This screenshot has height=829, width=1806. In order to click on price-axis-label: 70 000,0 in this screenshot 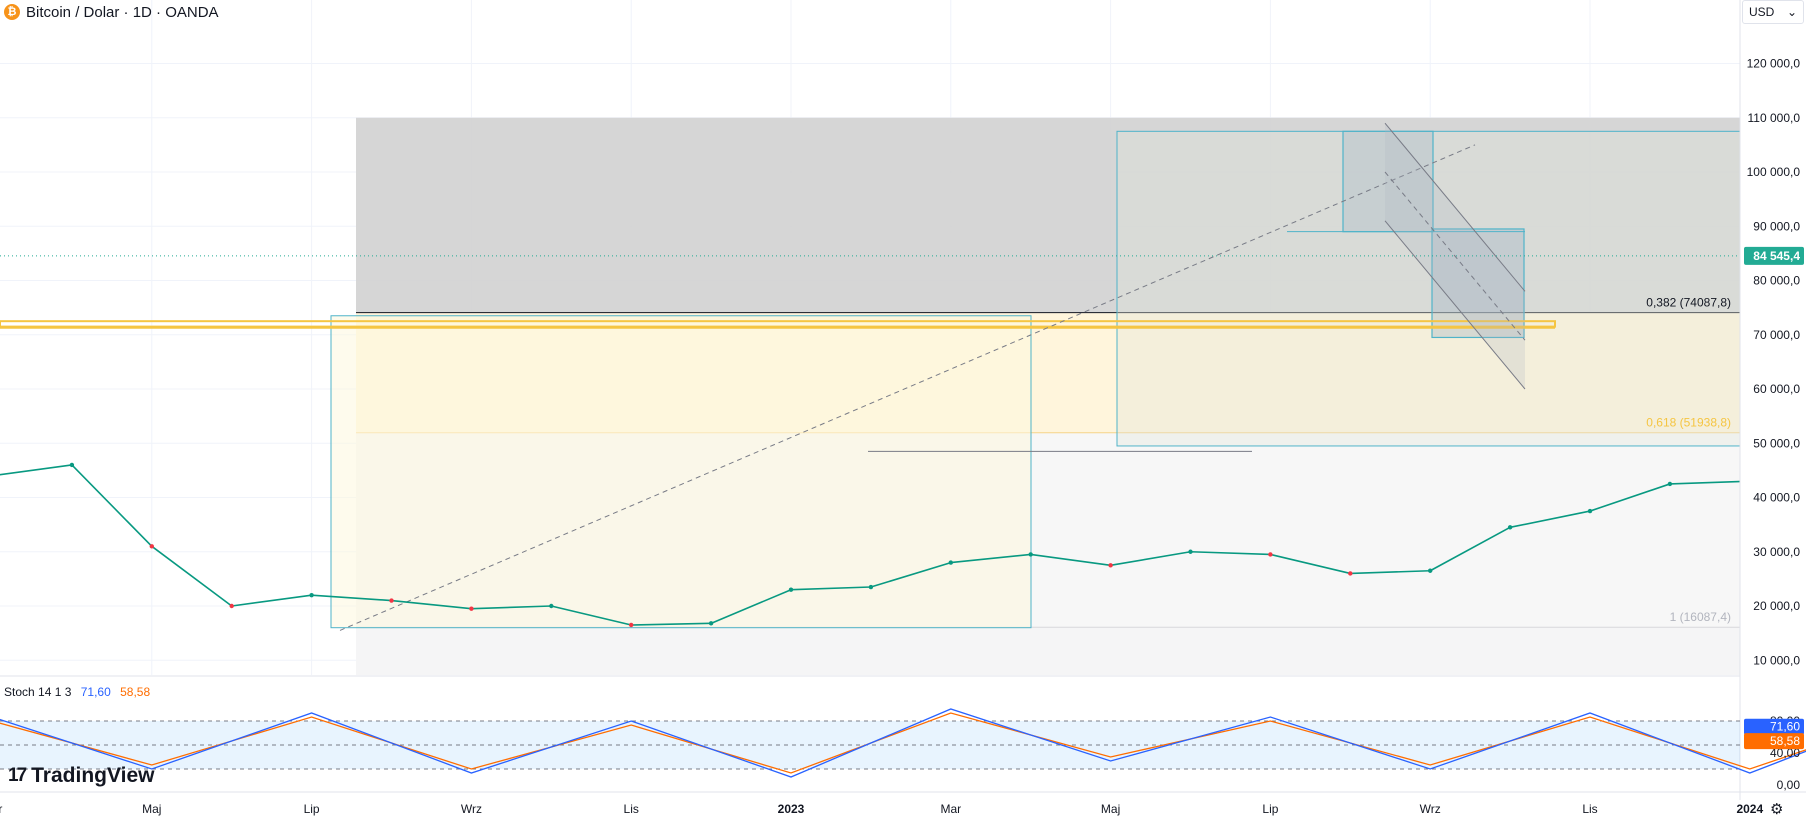, I will do `click(1776, 335)`.